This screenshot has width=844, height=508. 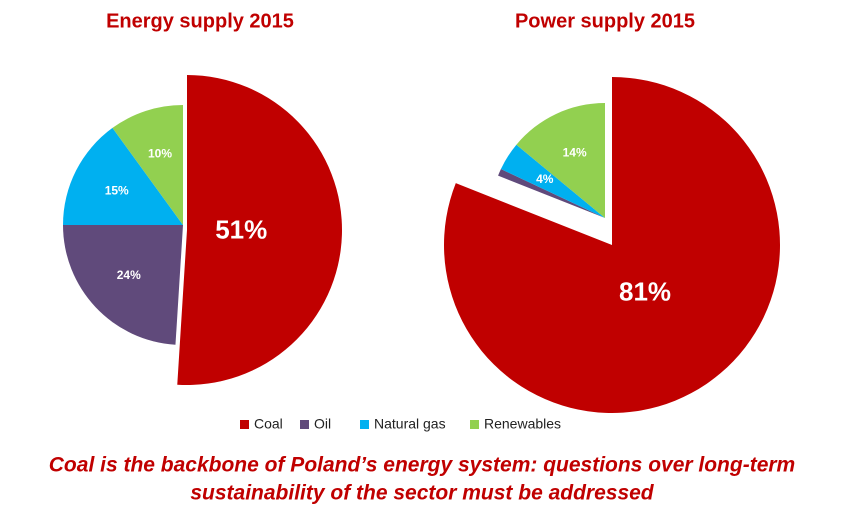 I want to click on legend-label: Renewables, so click(x=522, y=424).